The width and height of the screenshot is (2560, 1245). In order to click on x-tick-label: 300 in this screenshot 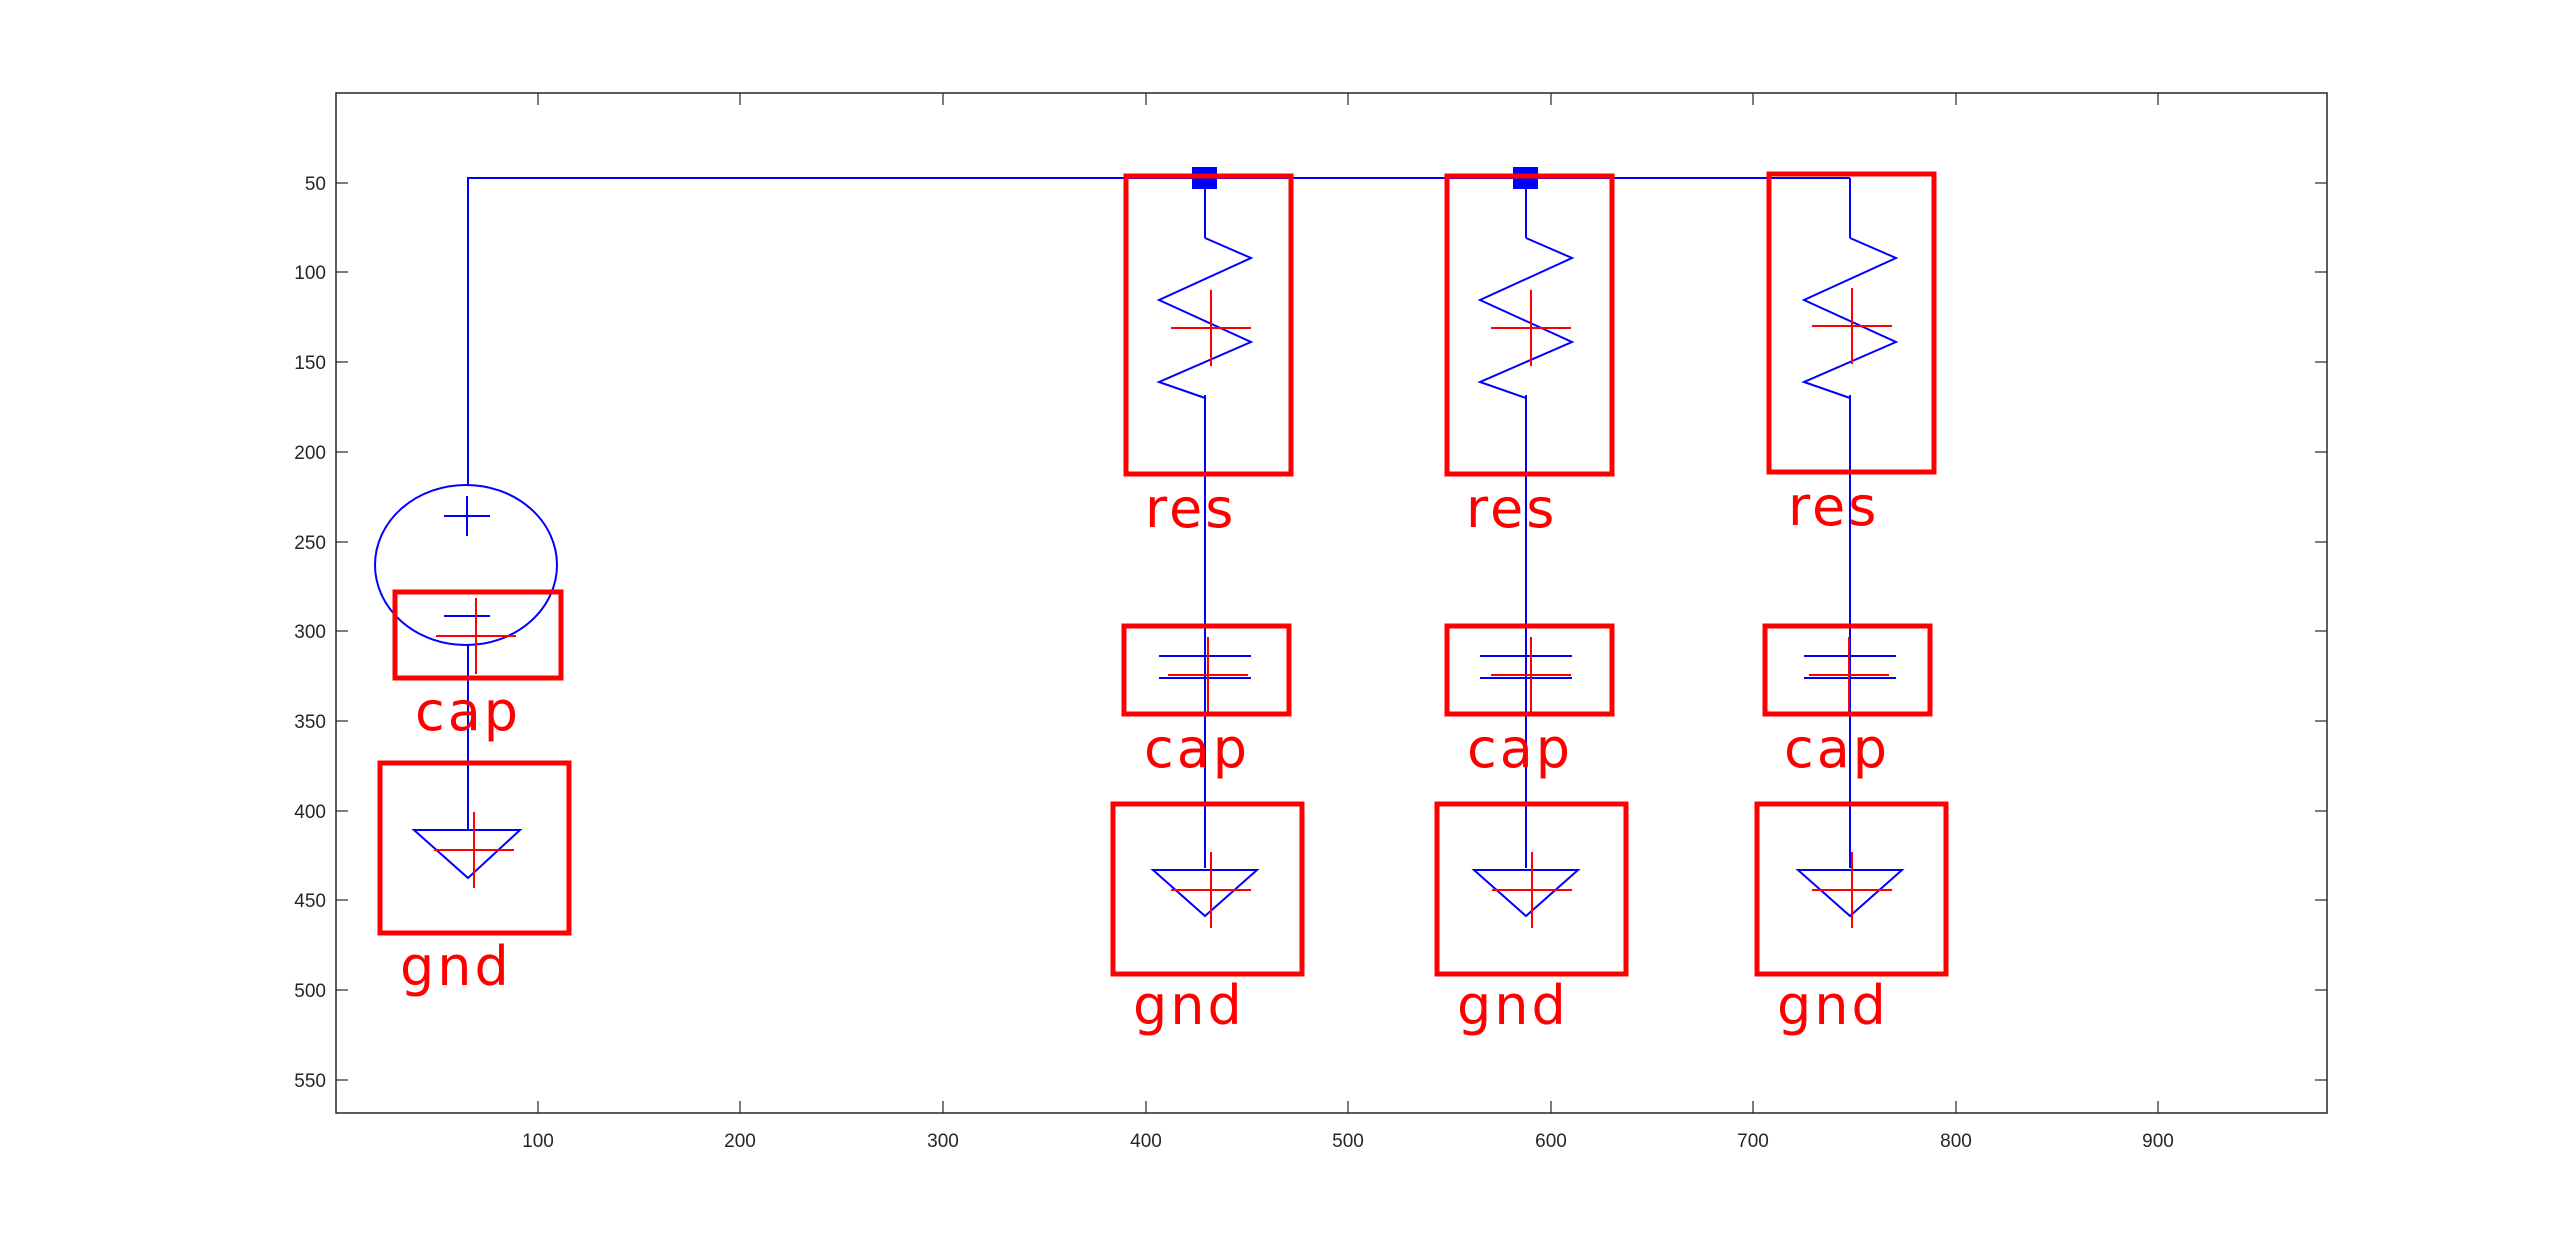, I will do `click(943, 1141)`.